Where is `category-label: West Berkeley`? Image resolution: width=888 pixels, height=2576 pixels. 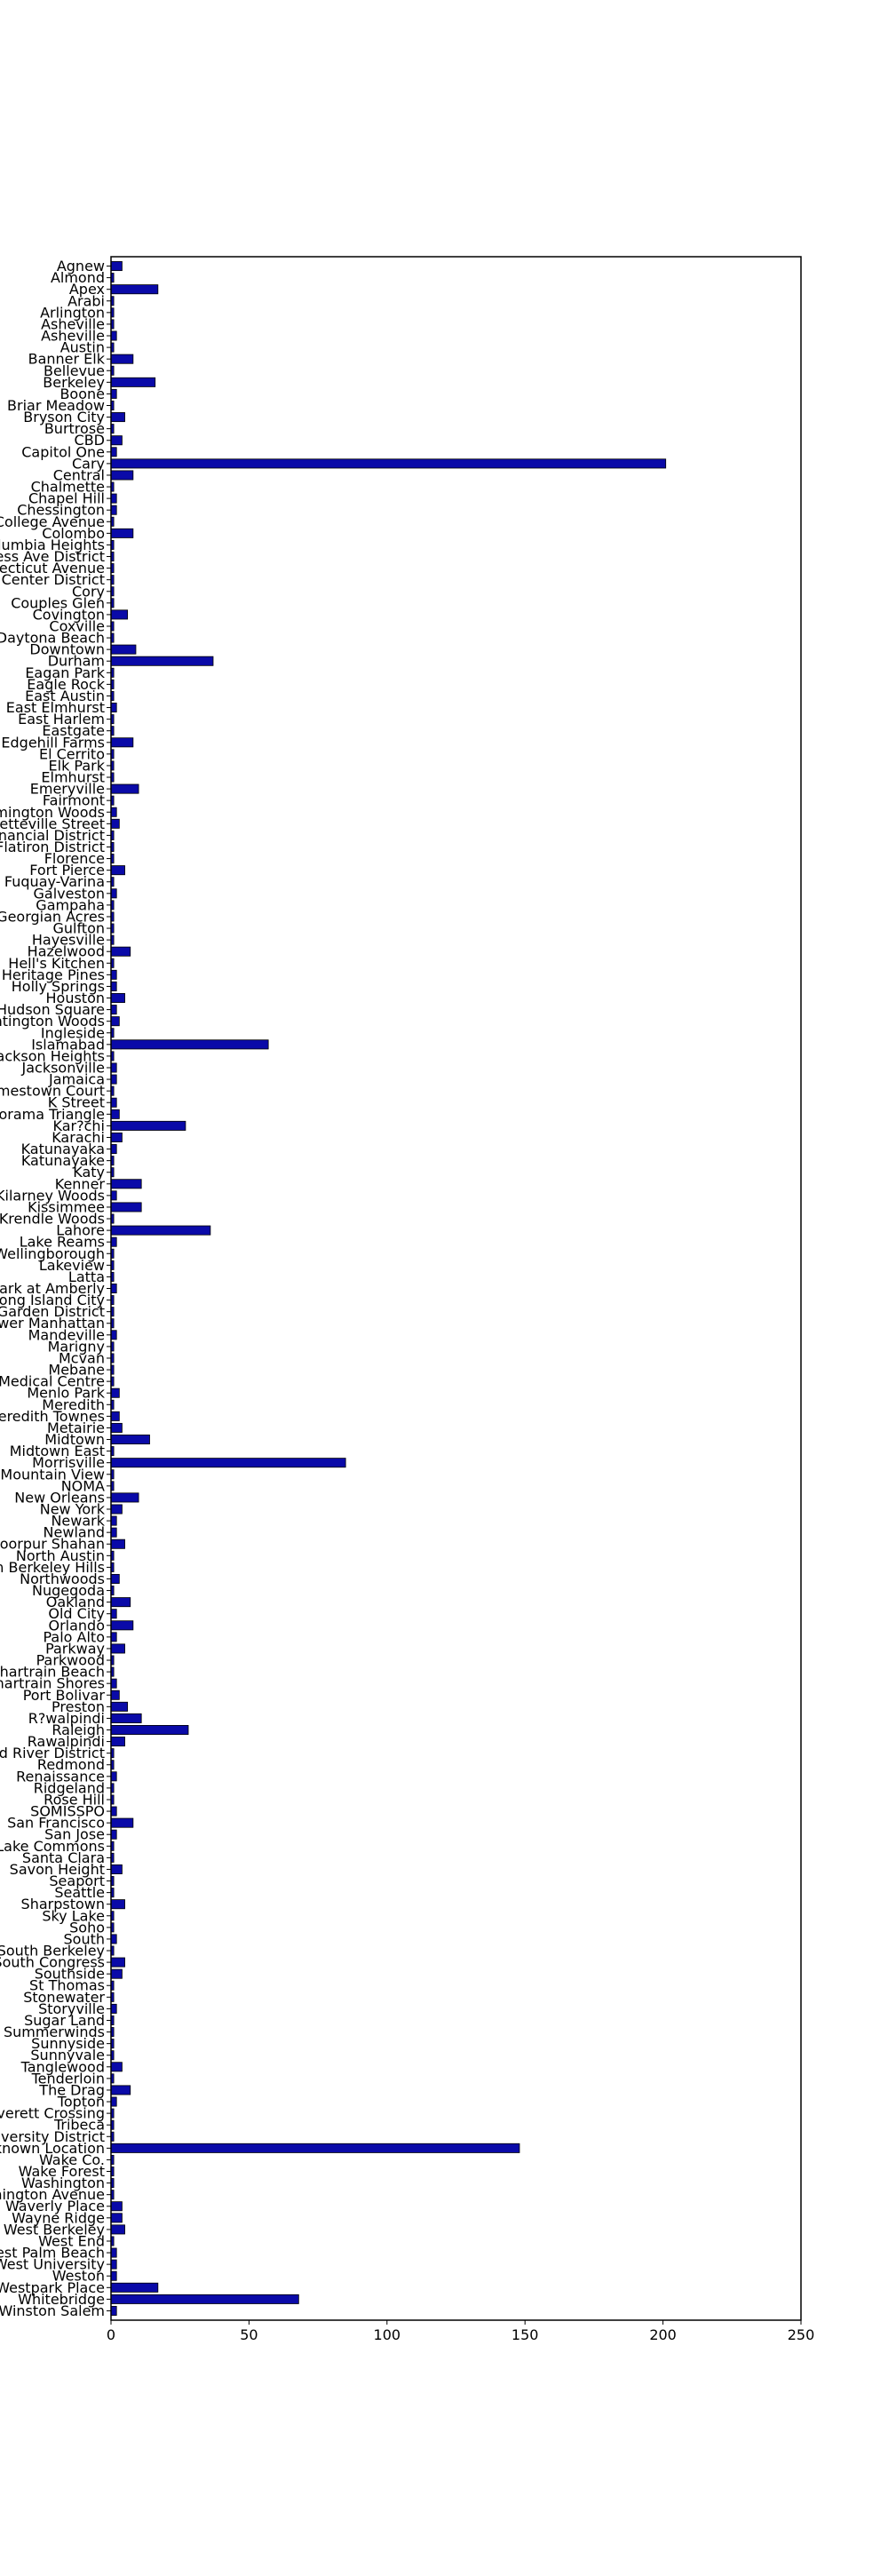 category-label: West Berkeley is located at coordinates (54, 2229).